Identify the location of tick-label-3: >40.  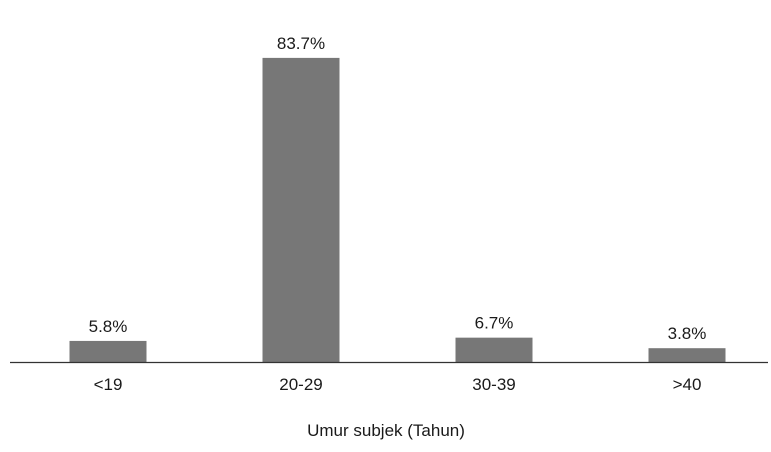
(687, 384).